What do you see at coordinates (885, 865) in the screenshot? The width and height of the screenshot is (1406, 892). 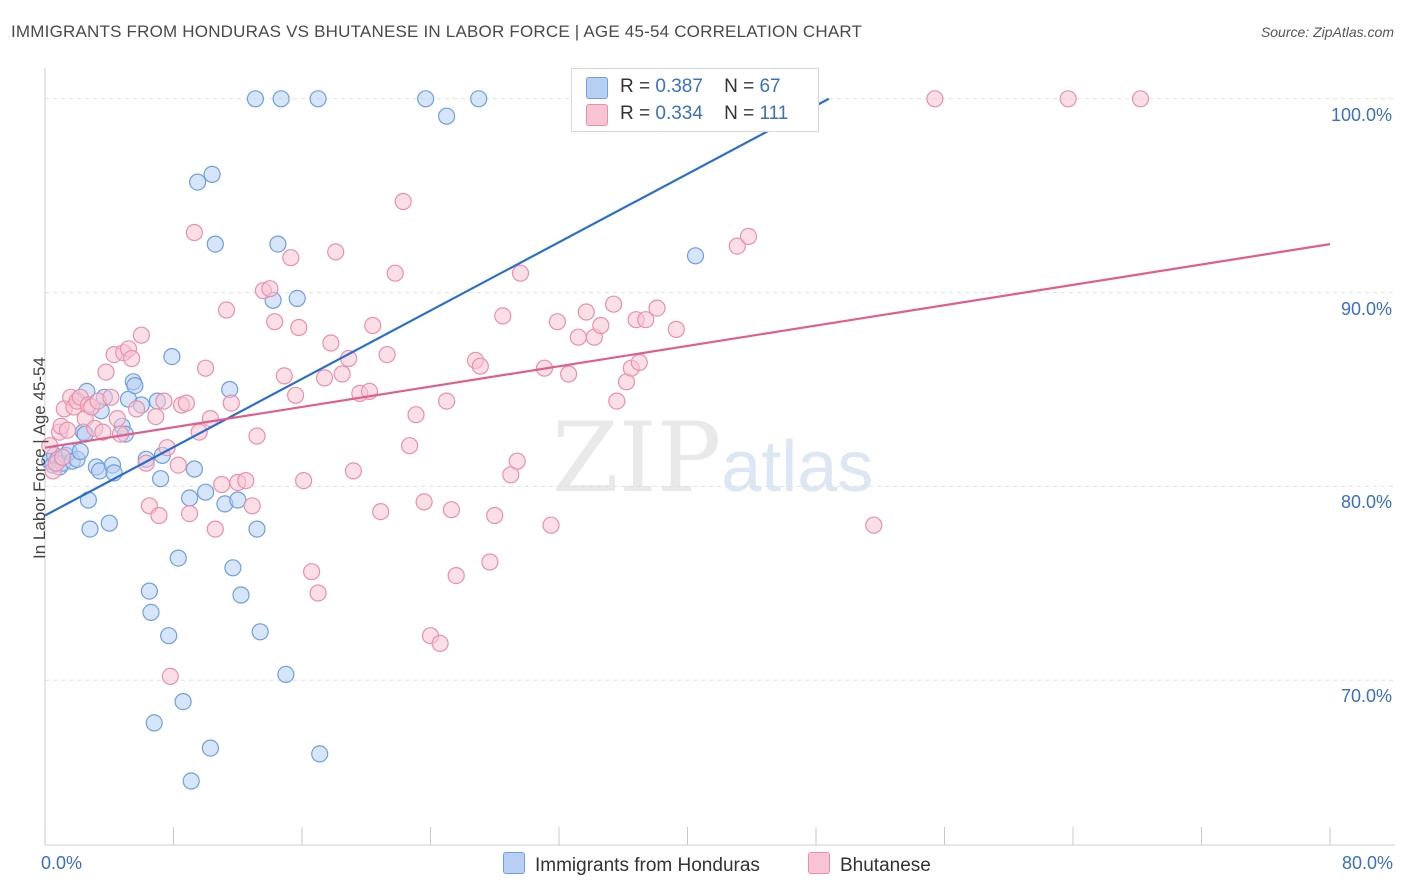 I see `legend-label: Bhutanese` at bounding box center [885, 865].